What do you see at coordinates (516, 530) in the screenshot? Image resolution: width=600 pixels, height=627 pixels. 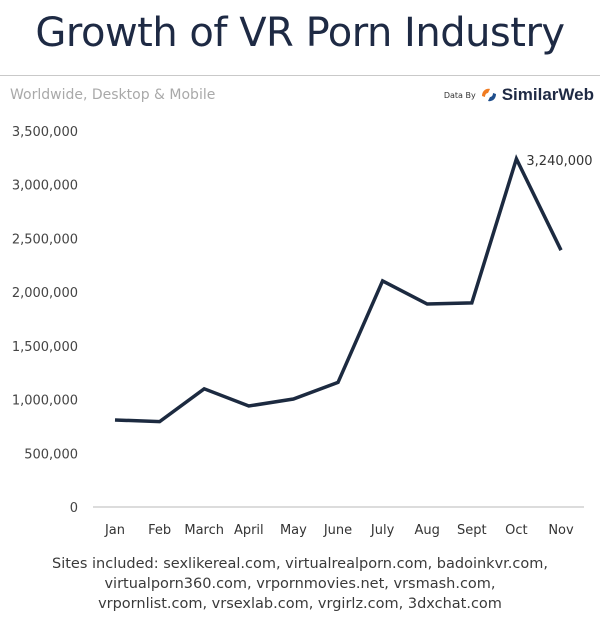 I see `x-tick-label: Oct` at bounding box center [516, 530].